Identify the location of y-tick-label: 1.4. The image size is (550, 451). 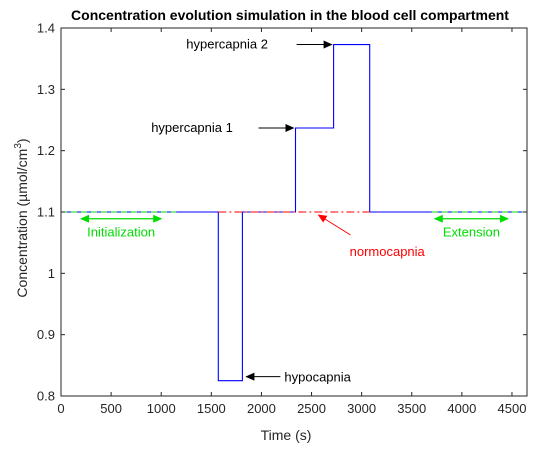
(46, 28).